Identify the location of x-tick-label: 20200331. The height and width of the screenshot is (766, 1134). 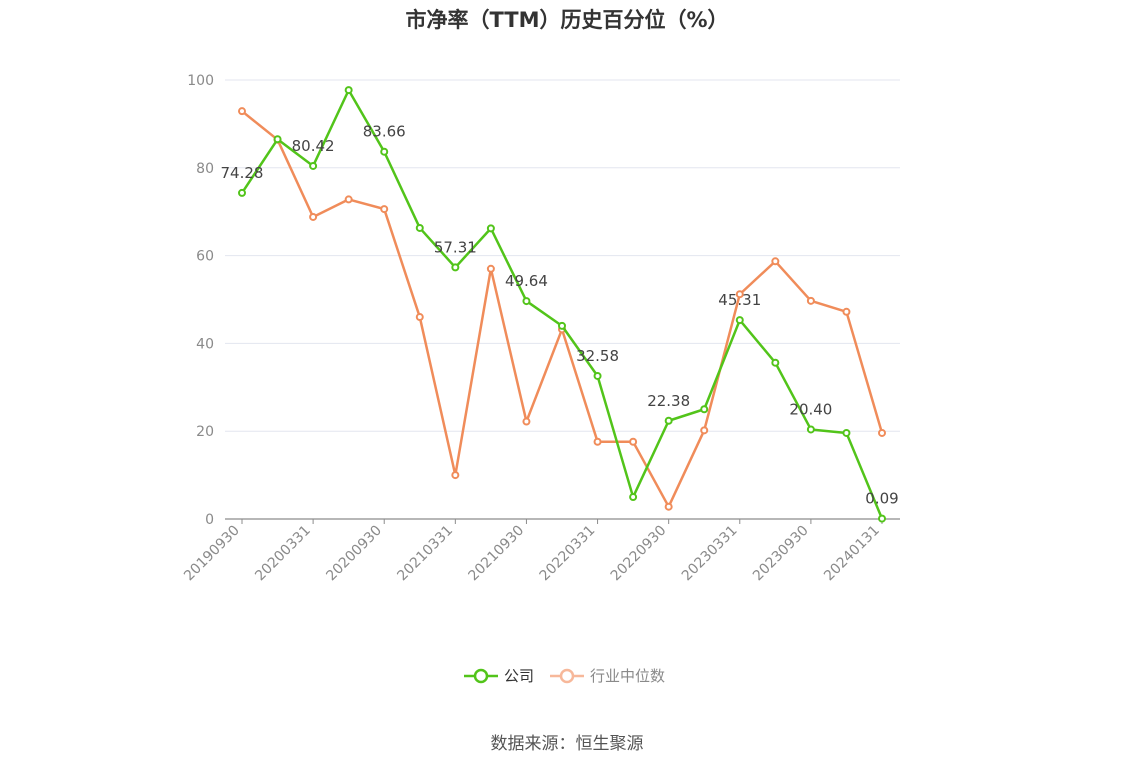
(283, 554).